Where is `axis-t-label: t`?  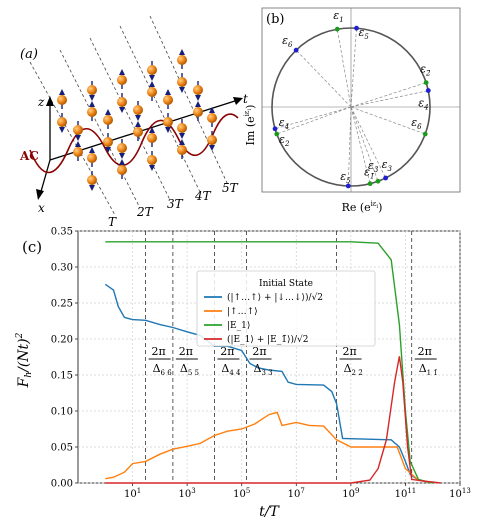 axis-t-label: t is located at coordinates (245, 99).